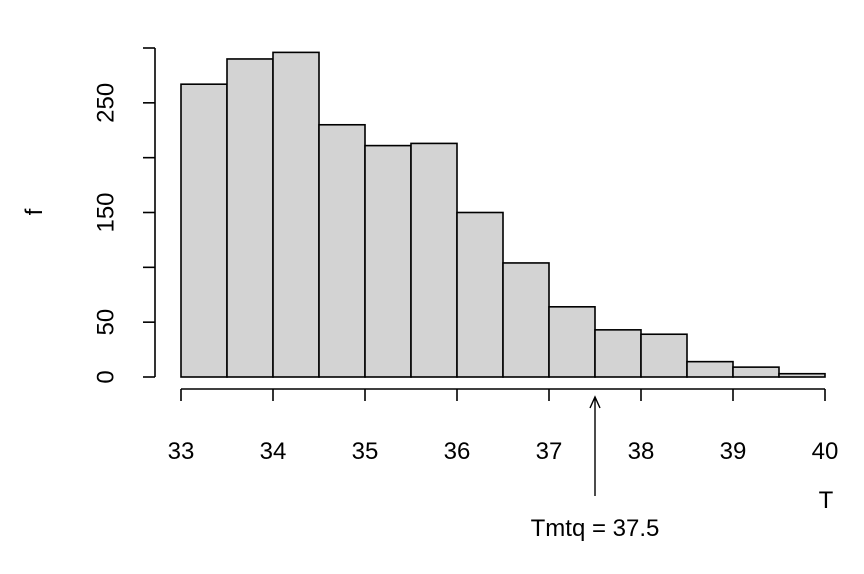 This screenshot has height=574, width=864. Describe the element at coordinates (825, 451) in the screenshot. I see `x-tick-label: 40` at that location.